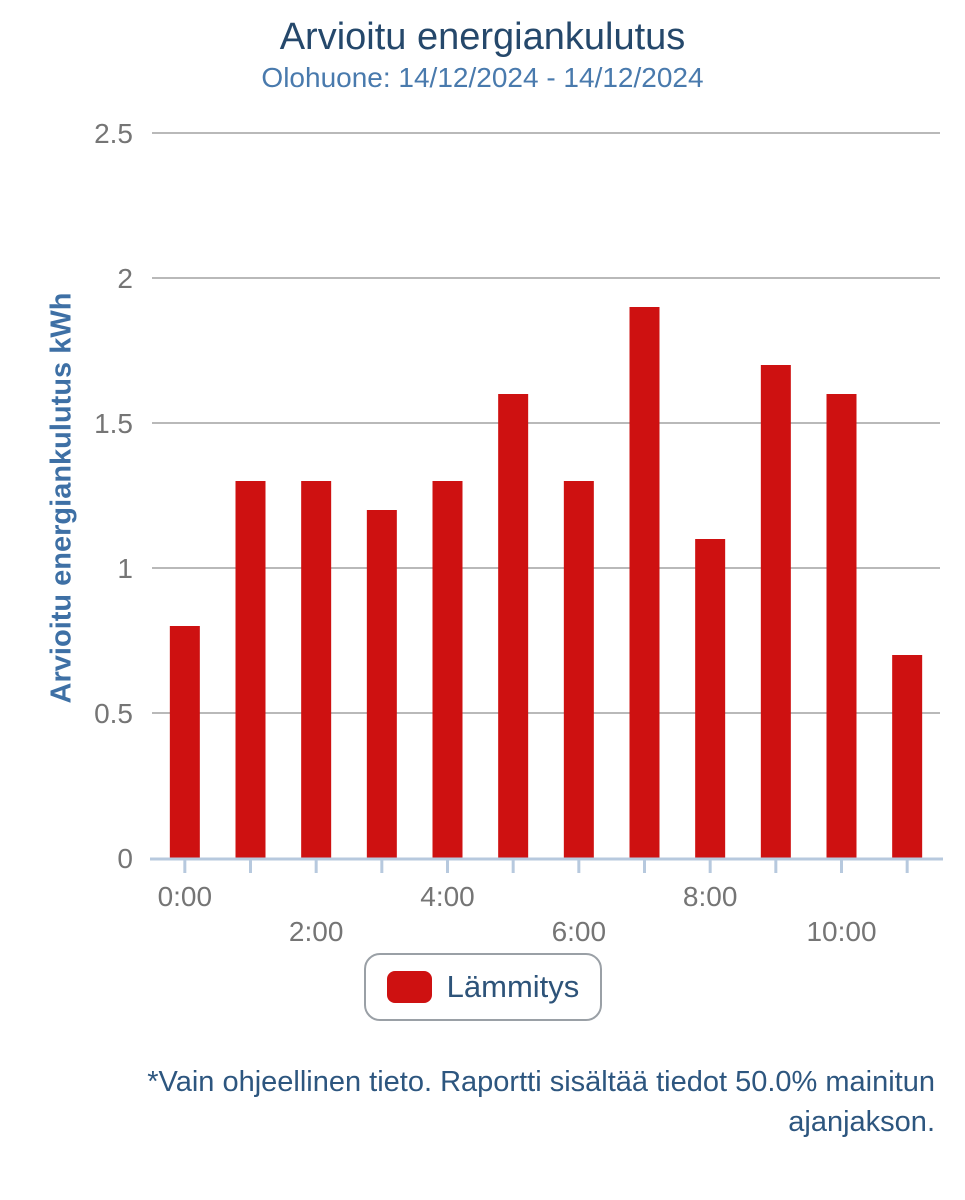 The width and height of the screenshot is (965, 1200). I want to click on x-tick-label: 4:00, so click(447, 896).